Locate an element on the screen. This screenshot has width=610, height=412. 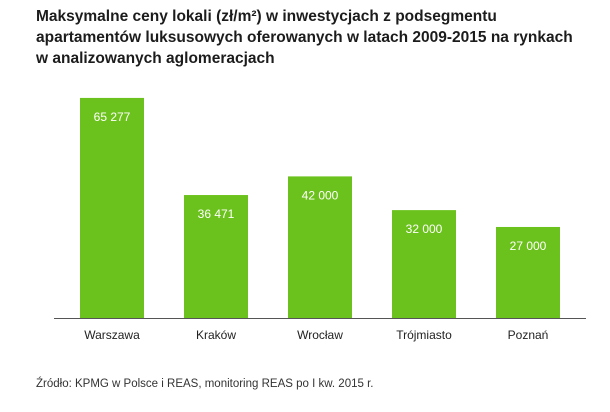
bar-wrocław is located at coordinates (320, 247).